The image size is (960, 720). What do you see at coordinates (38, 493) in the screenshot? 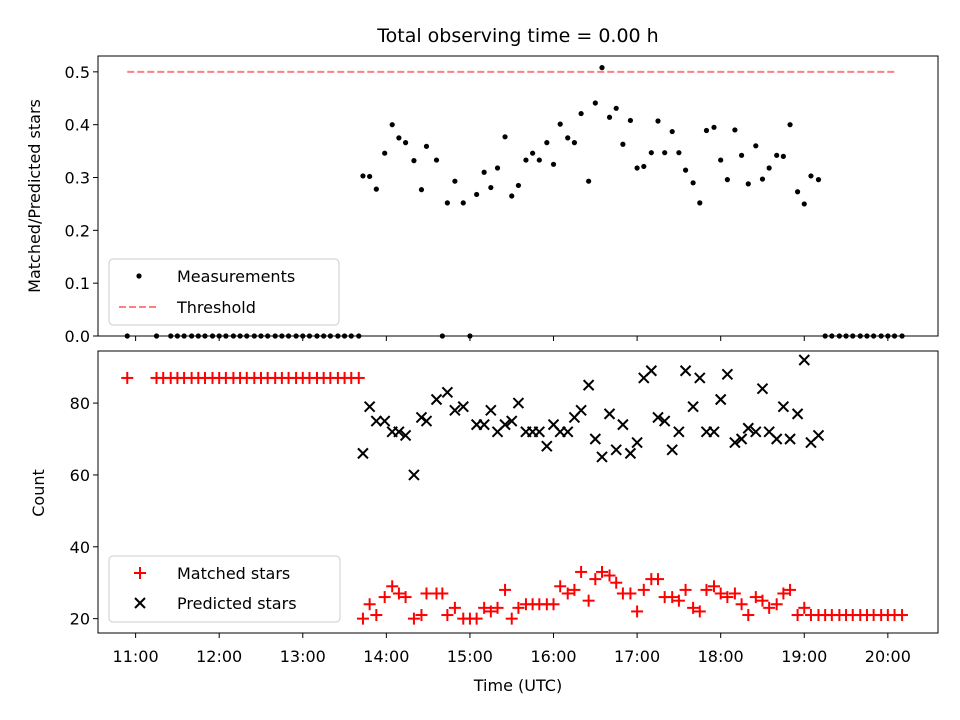
I see `bottom-y-axis-label: Count` at bounding box center [38, 493].